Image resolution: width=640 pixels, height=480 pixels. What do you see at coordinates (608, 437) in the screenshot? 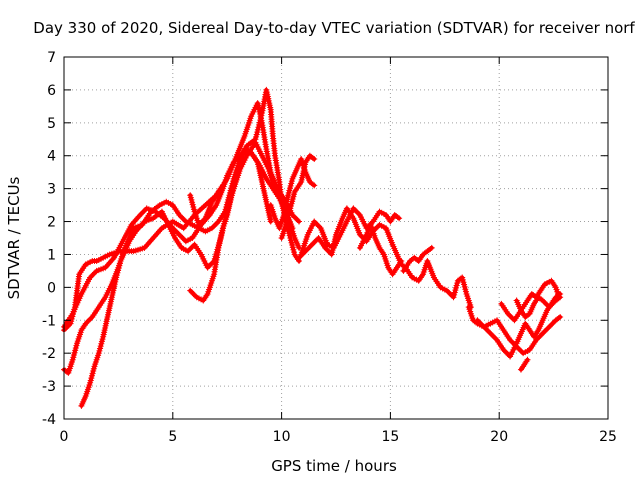
I see `x-tick-label: 25` at bounding box center [608, 437].